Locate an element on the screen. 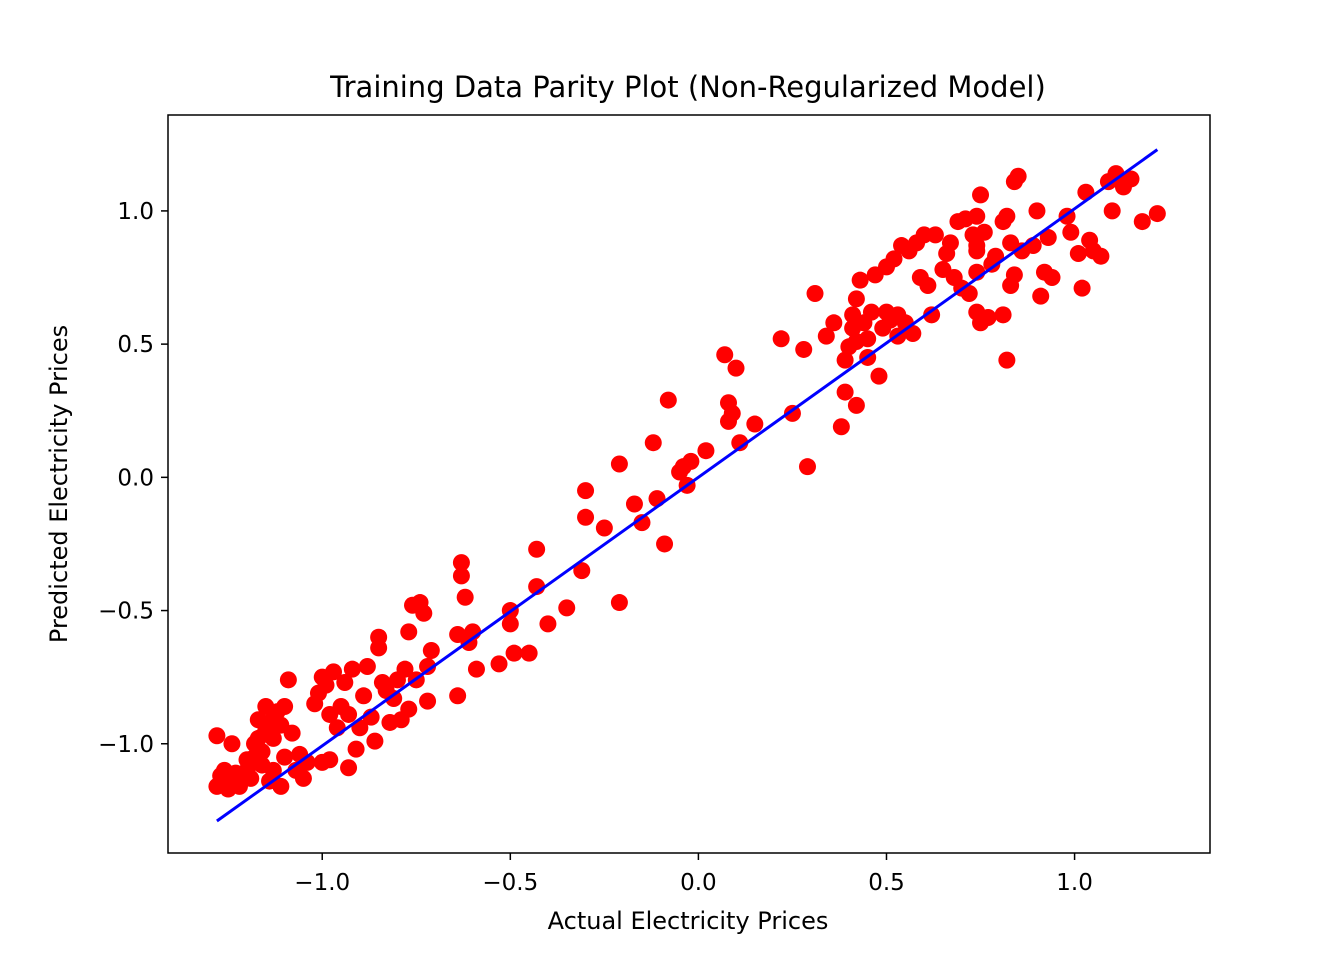 The width and height of the screenshot is (1344, 964). y-axis-label: Predicted Electricity Prices is located at coordinates (59, 484).